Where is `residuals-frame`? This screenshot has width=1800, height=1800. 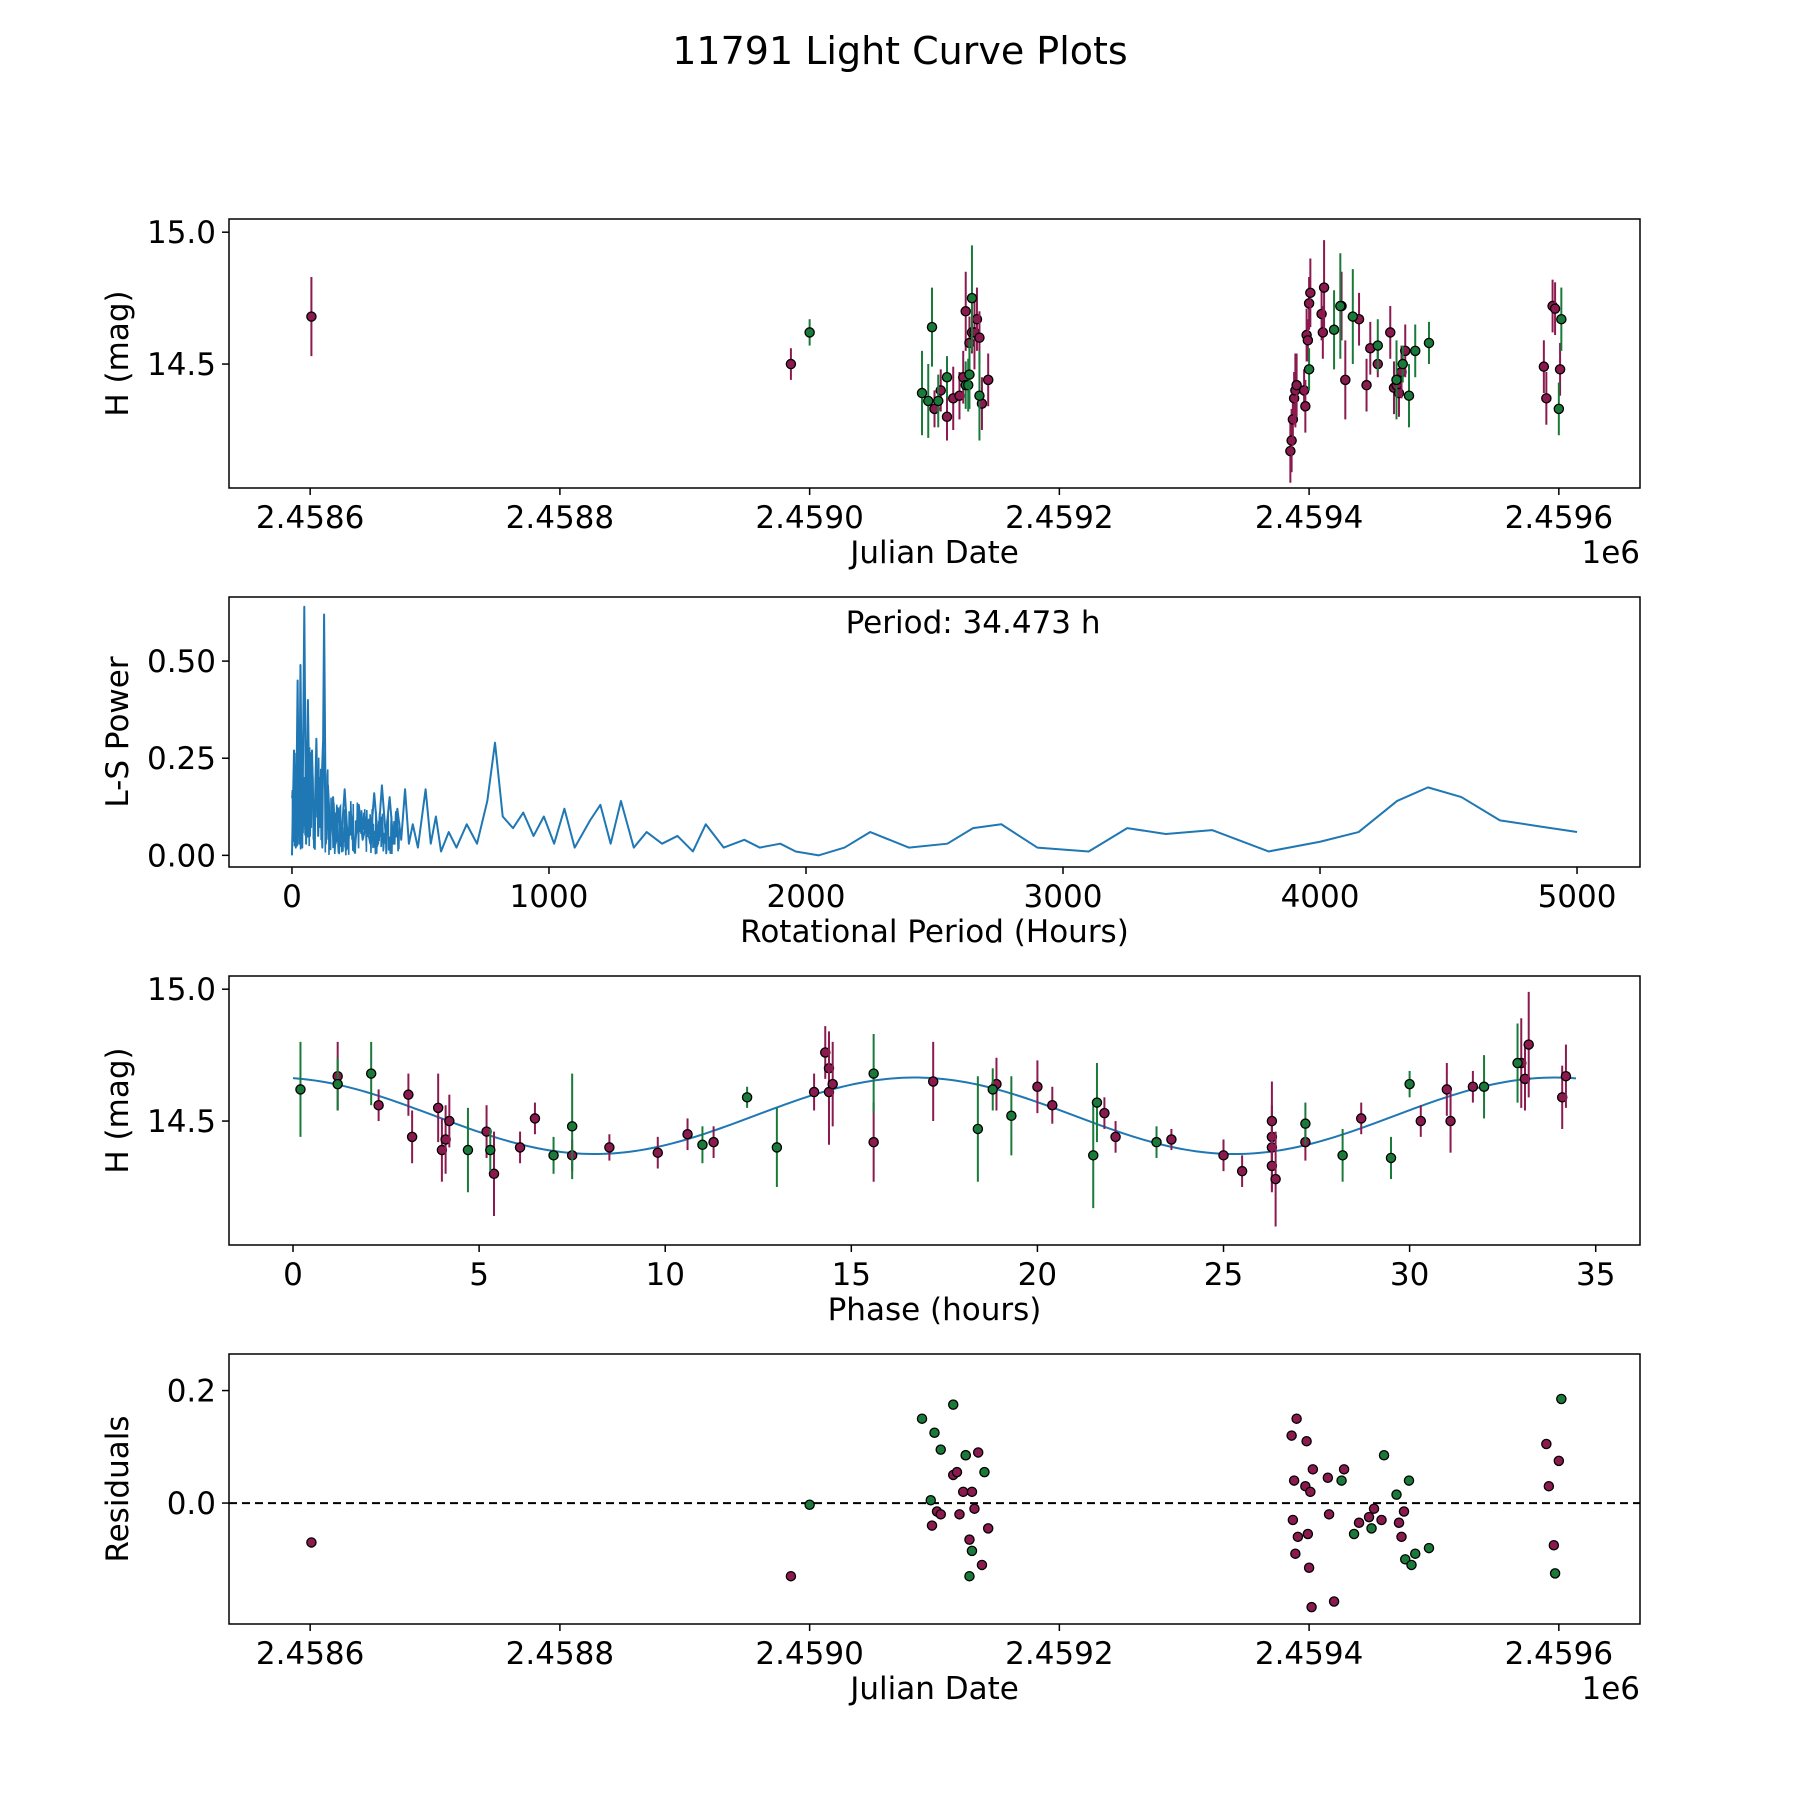 residuals-frame is located at coordinates (934, 1489).